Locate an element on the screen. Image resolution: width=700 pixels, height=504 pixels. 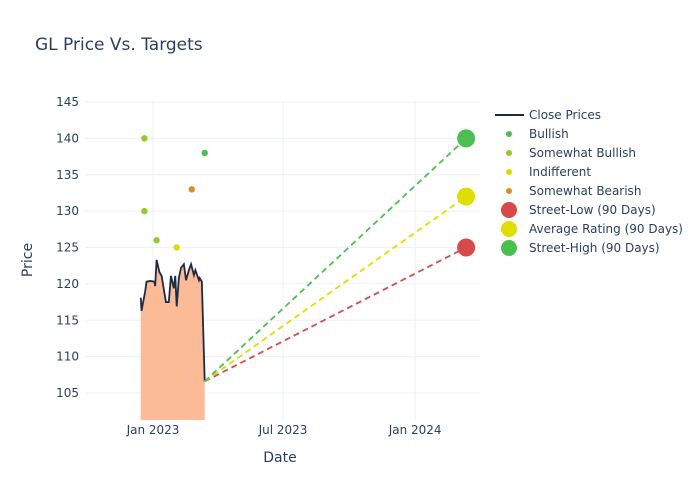
y-tick-label: 145 is located at coordinates (67, 102).